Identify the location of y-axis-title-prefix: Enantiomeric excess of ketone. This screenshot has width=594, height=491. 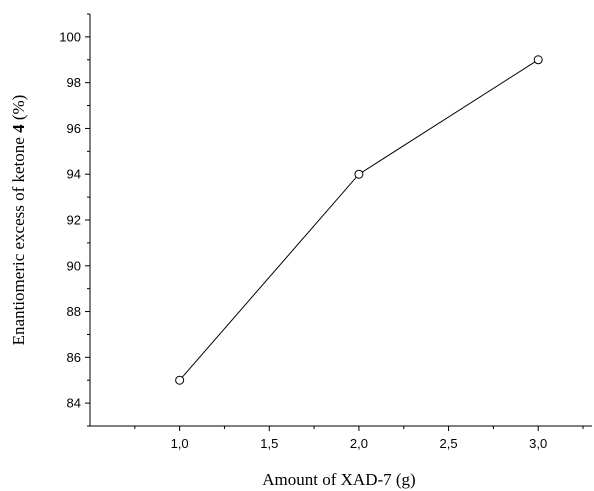
(18, 239).